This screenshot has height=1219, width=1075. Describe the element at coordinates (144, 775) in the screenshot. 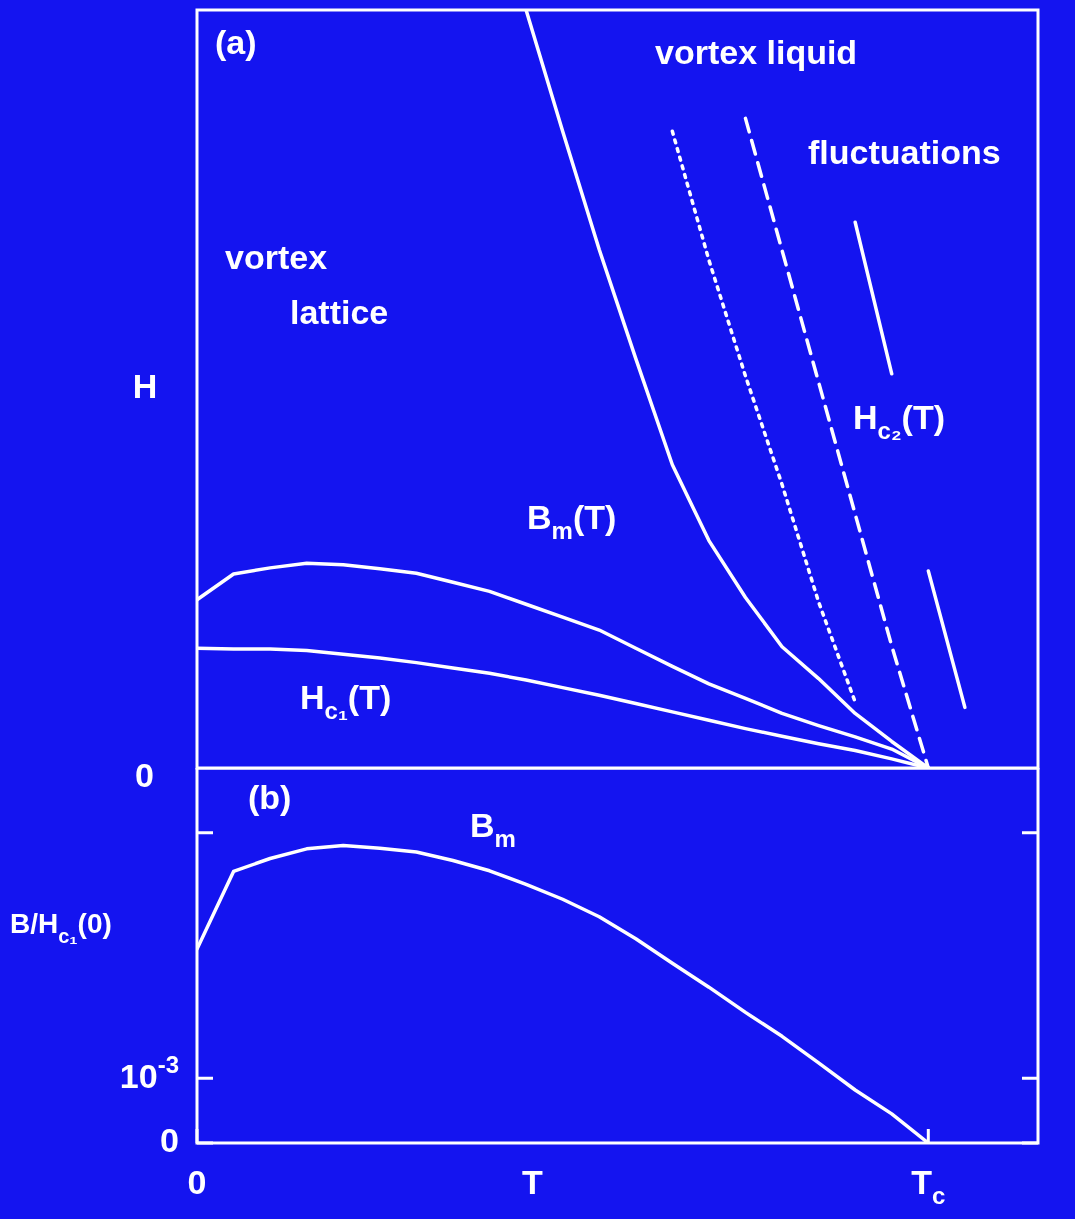

I see `text: 0` at that location.